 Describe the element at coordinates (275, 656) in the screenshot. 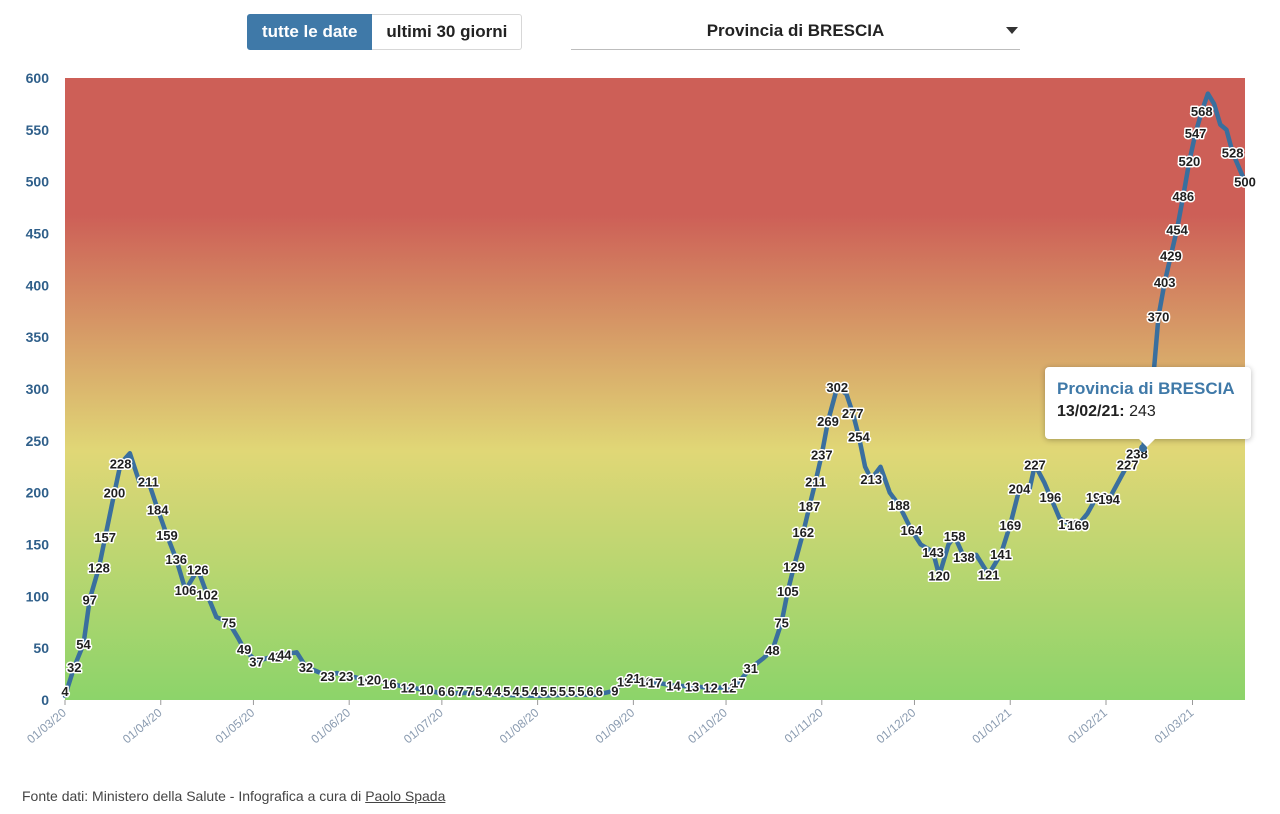

I see `data-label: 42` at that location.